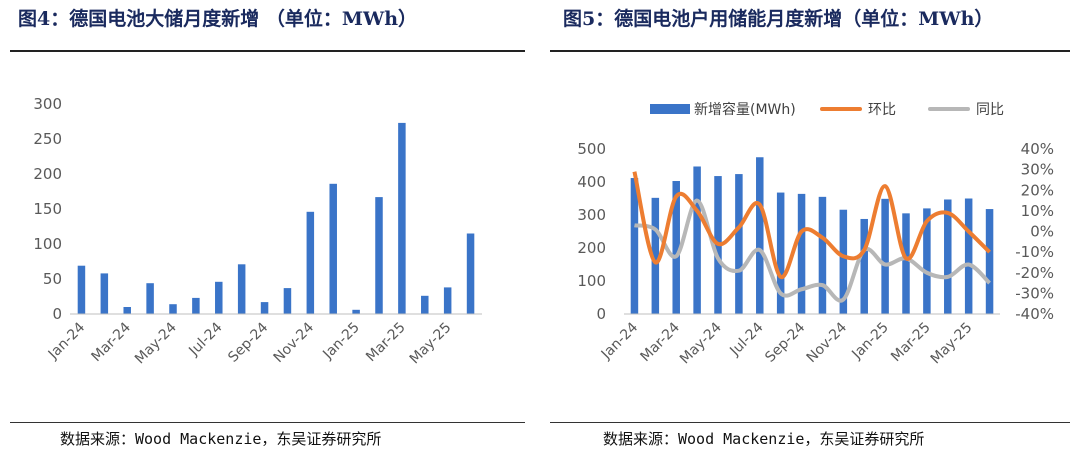 This screenshot has height=454, width=1080. I want to click on right-chart-title: 图5：德国电池户用储能月度新增（单位：MWh）, so click(778, 19).